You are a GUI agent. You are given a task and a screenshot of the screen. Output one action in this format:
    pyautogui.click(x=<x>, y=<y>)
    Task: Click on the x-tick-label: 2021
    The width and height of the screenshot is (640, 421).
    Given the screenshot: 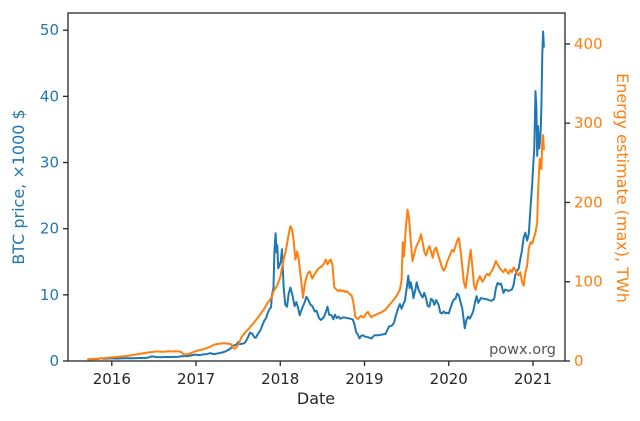 What is the action you would take?
    pyautogui.click(x=533, y=379)
    